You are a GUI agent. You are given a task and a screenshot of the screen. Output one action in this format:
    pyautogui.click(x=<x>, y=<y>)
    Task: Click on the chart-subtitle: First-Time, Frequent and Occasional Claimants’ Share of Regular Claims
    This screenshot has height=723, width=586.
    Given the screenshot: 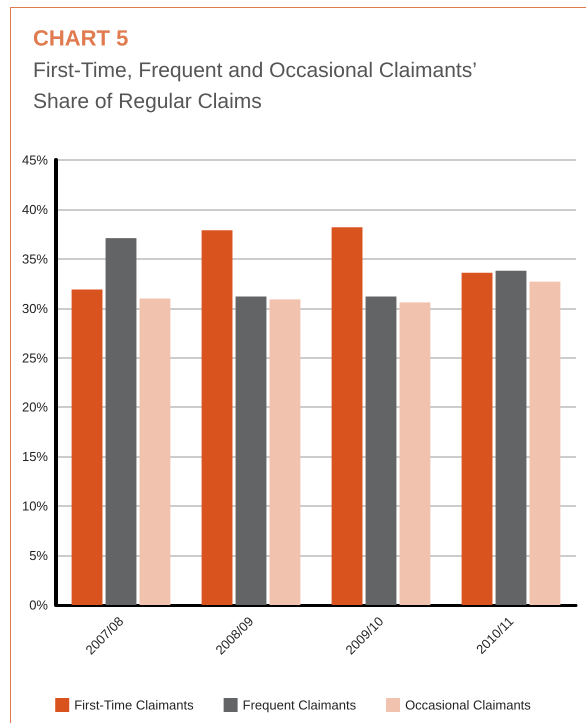 What is the action you would take?
    pyautogui.click(x=255, y=86)
    